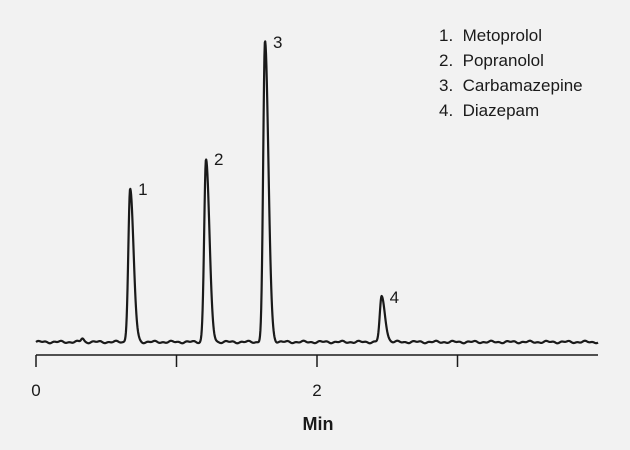 This screenshot has width=630, height=450. I want to click on legend-entry-4: 4. Diazepam, so click(489, 110).